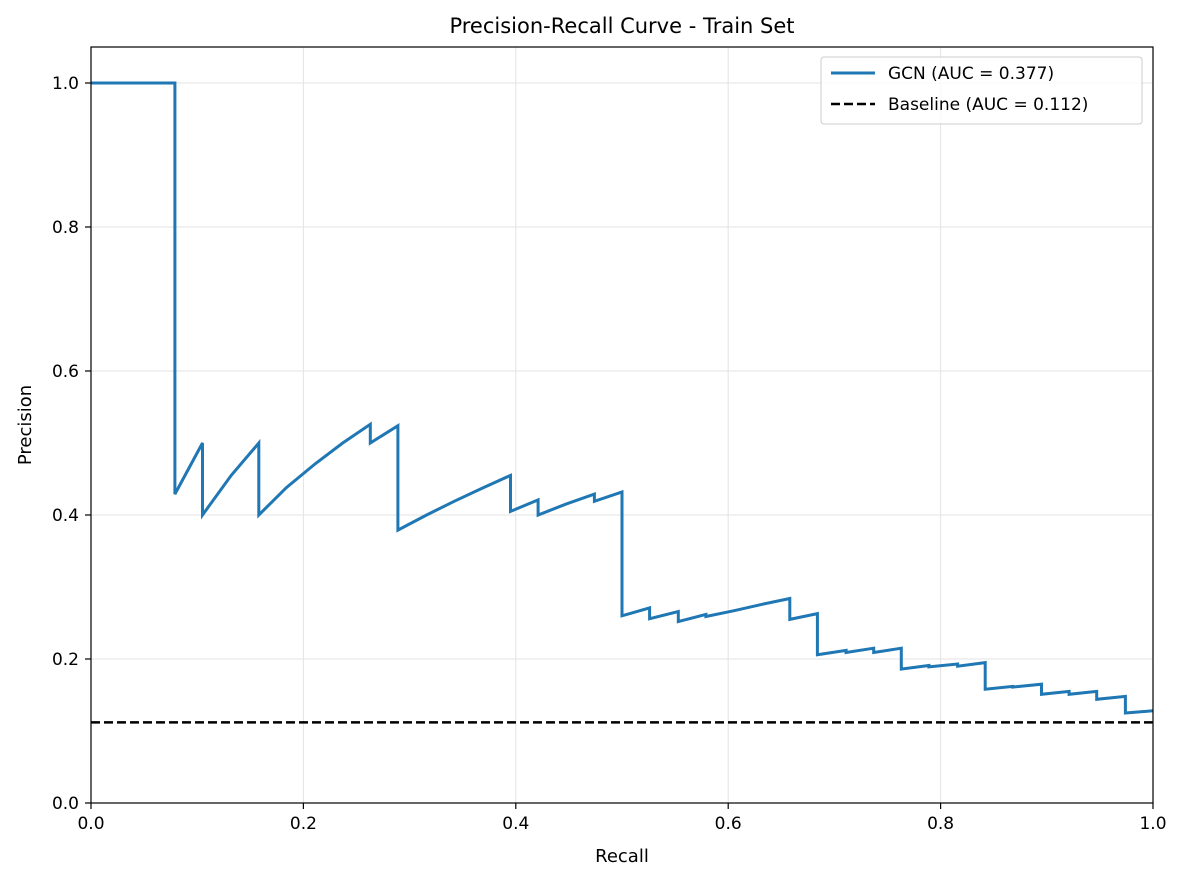 This screenshot has width=1184, height=881. I want to click on y-tick-label: 1.0, so click(65, 84).